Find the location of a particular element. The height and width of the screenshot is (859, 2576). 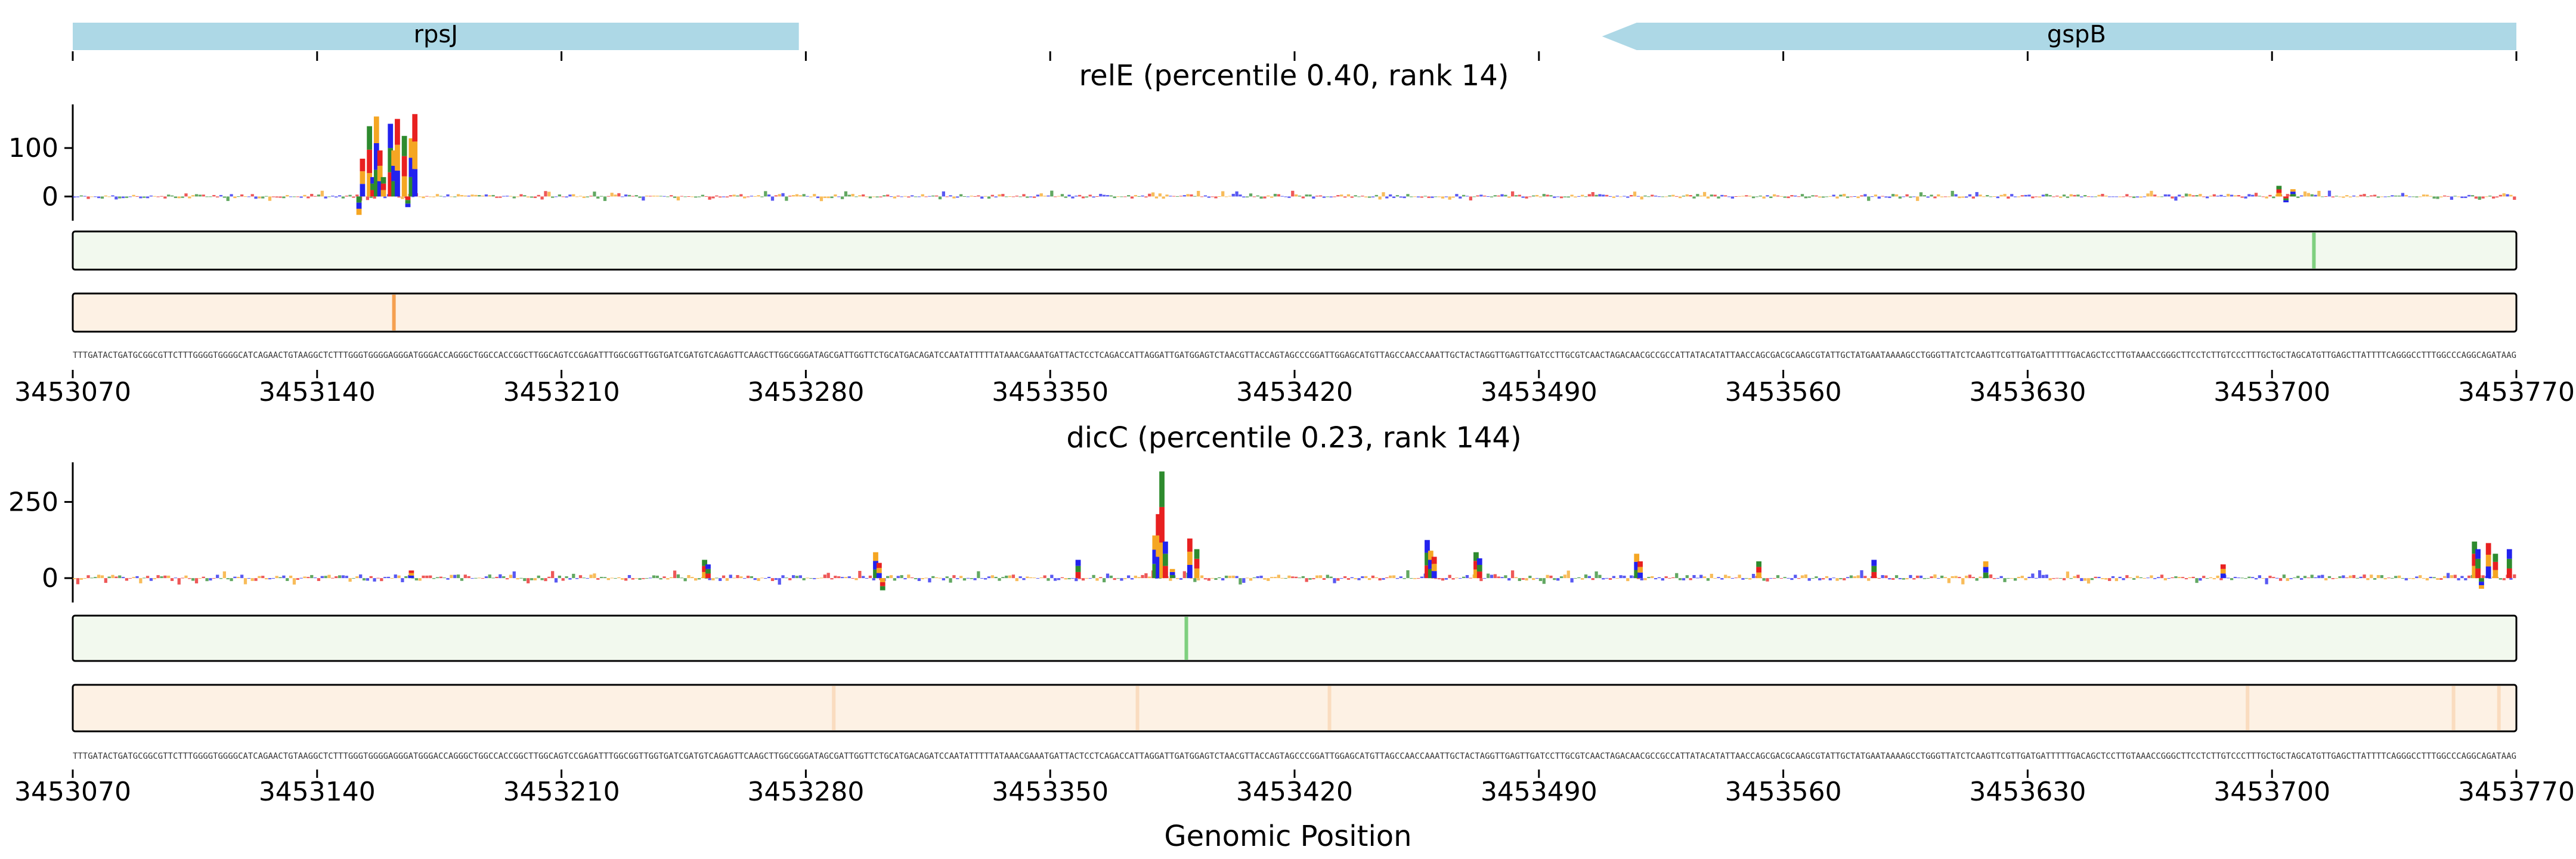

green-track-mark is located at coordinates (1186, 638).